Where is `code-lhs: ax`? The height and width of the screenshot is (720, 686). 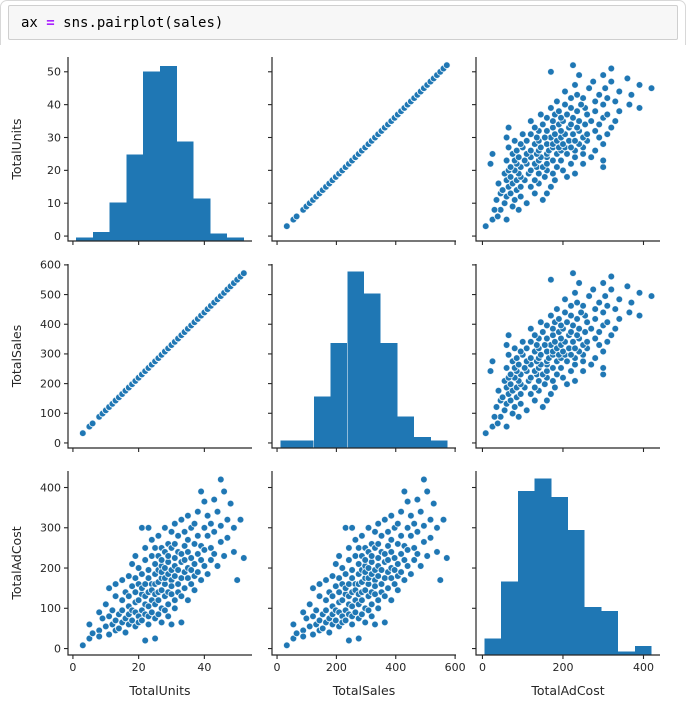
code-lhs: ax is located at coordinates (34, 23).